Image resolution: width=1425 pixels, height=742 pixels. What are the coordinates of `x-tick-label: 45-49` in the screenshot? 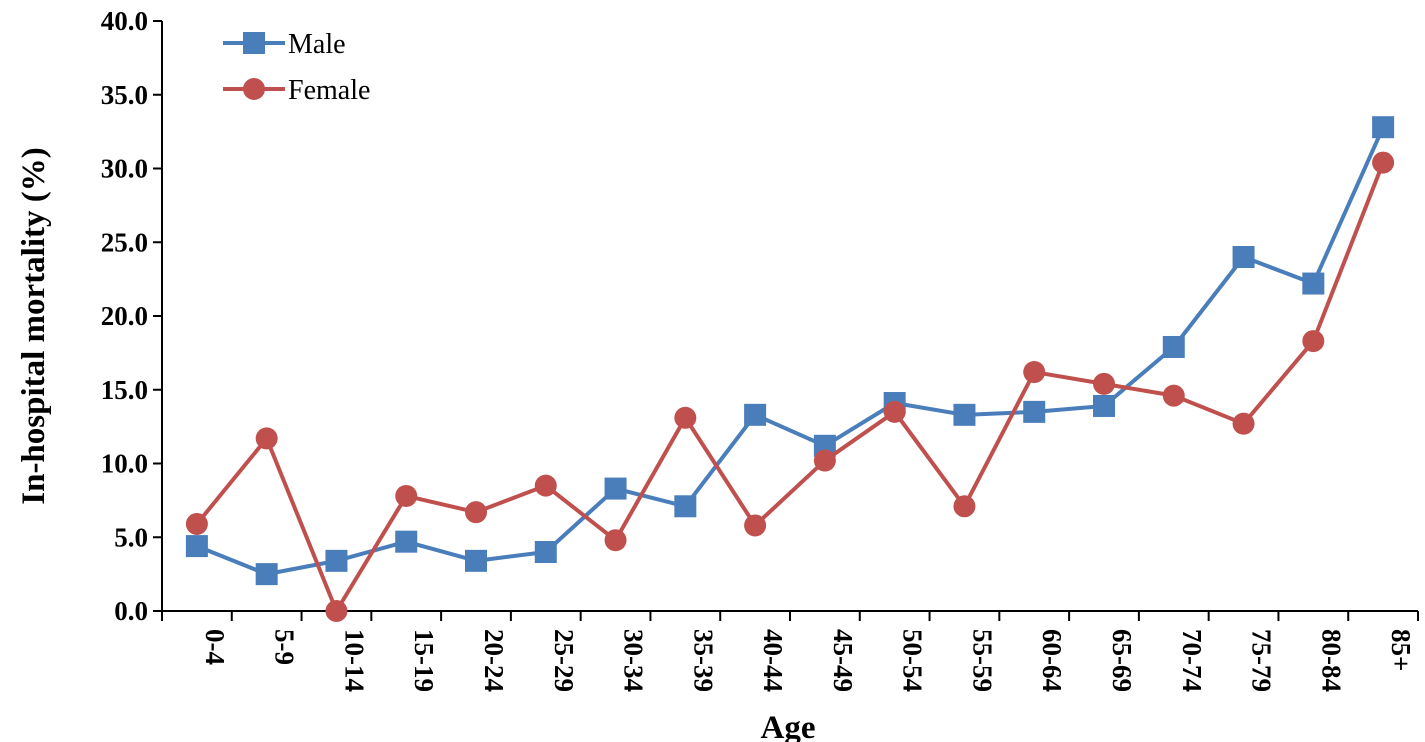 It's located at (843, 660).